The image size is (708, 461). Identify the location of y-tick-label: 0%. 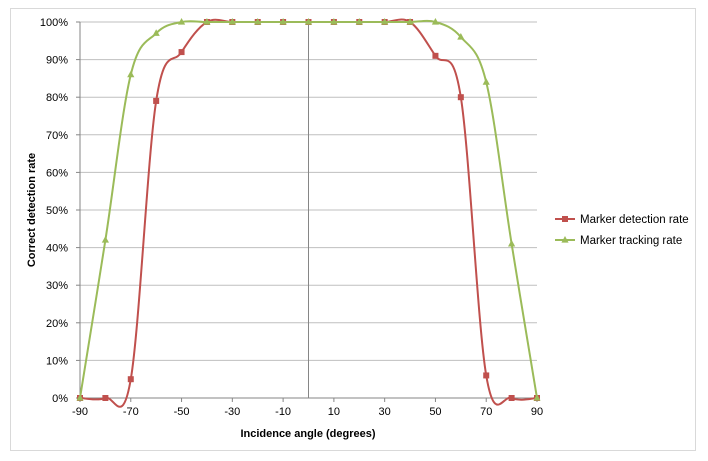
(60, 399).